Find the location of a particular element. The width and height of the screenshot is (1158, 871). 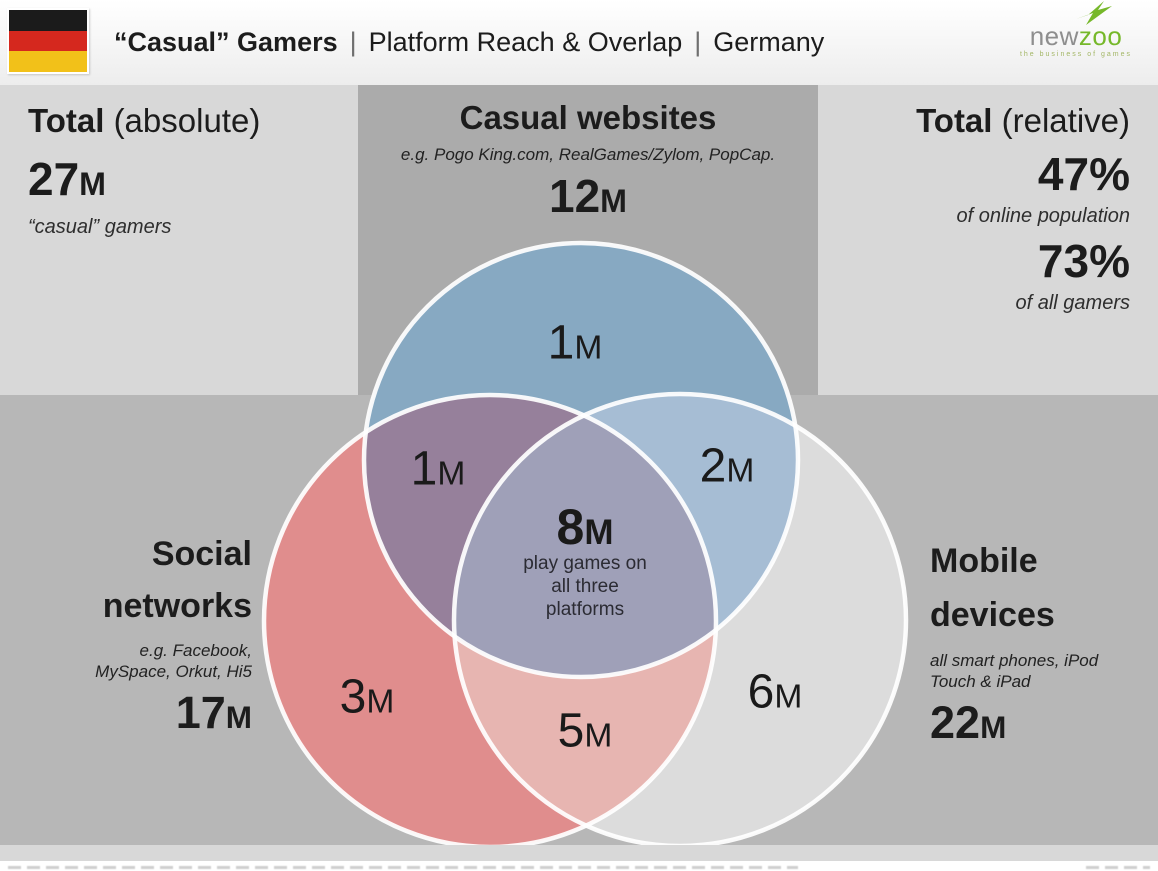

mobile-devices-examples: all smart phones, iPod Touch & iPad is located at coordinates (1014, 671).